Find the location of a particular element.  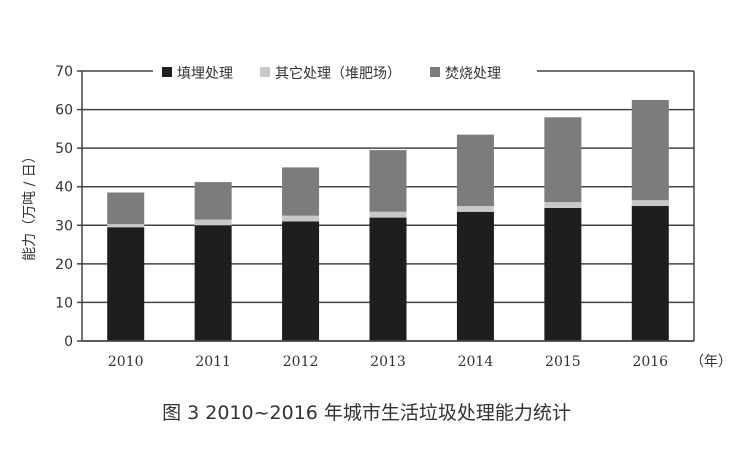

x-tick-label: 2016 is located at coordinates (650, 362).